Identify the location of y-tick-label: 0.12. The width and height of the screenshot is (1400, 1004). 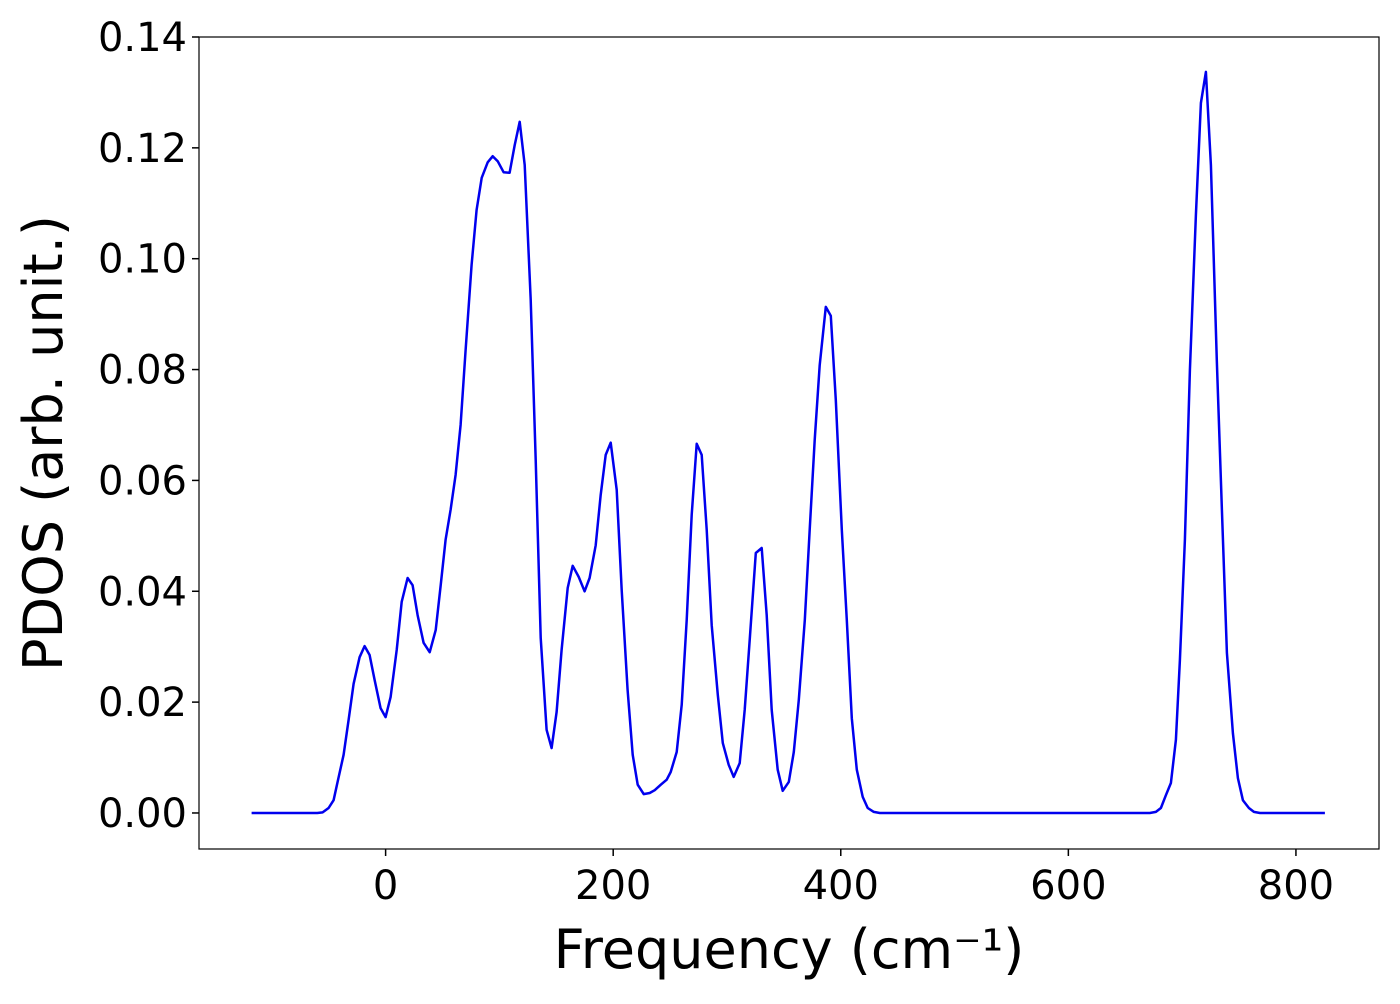
(142, 149).